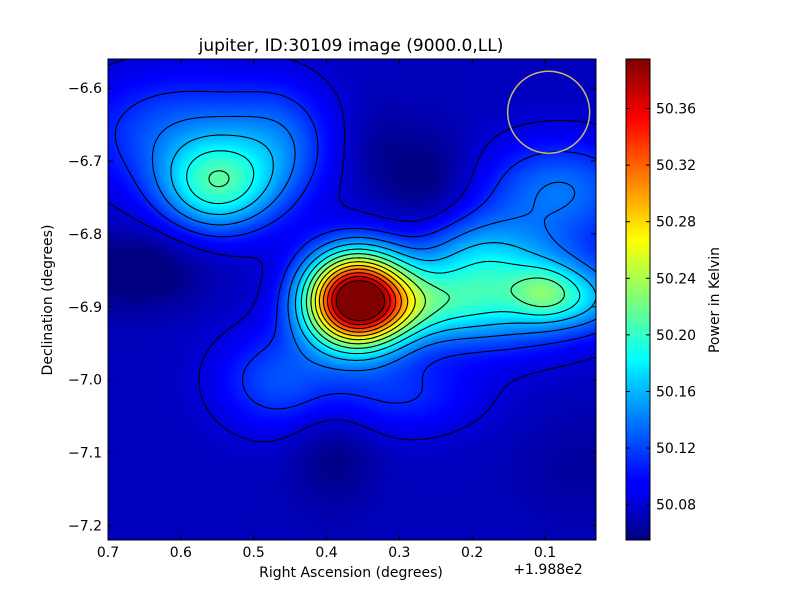 The width and height of the screenshot is (800, 600). Describe the element at coordinates (715, 300) in the screenshot. I see `colorbar-label: Power in Kelvin` at that location.